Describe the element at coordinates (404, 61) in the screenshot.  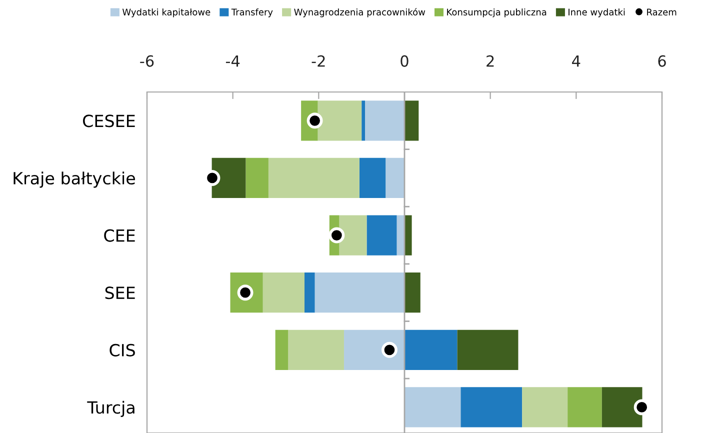
I see `x-tick-label: 0` at that location.